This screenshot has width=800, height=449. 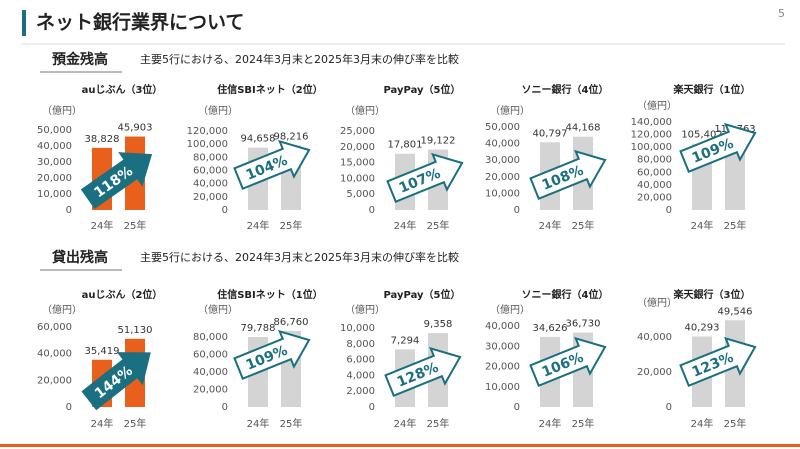 I want to click on value-label: 94,658, so click(x=258, y=139).